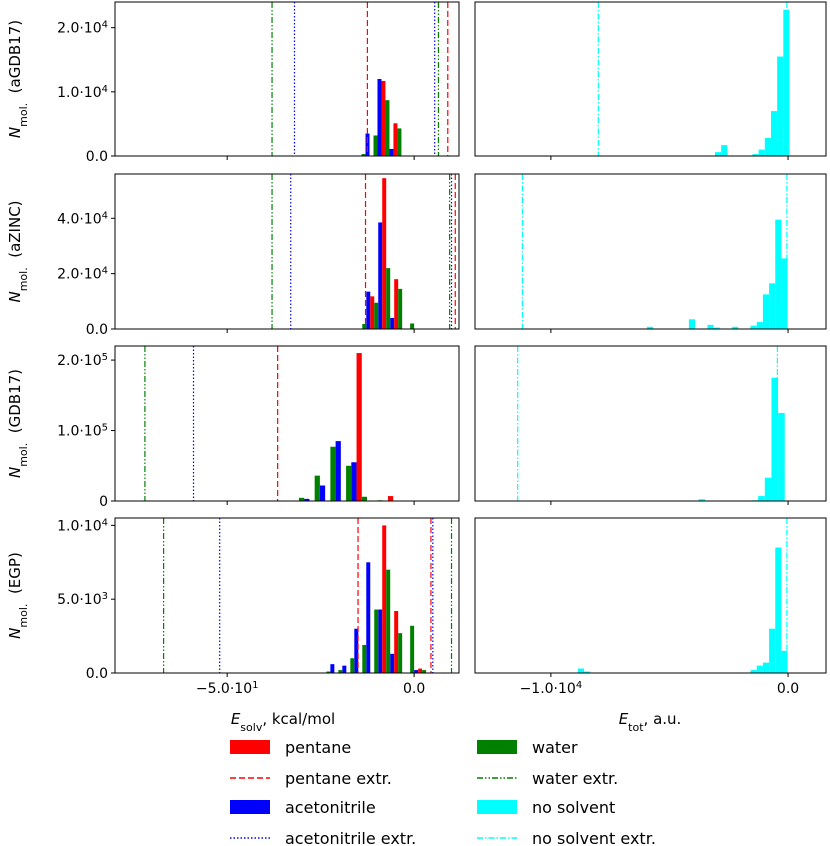 The width and height of the screenshot is (830, 846). I want to click on panel-agdb17-total, so click(650, 80).